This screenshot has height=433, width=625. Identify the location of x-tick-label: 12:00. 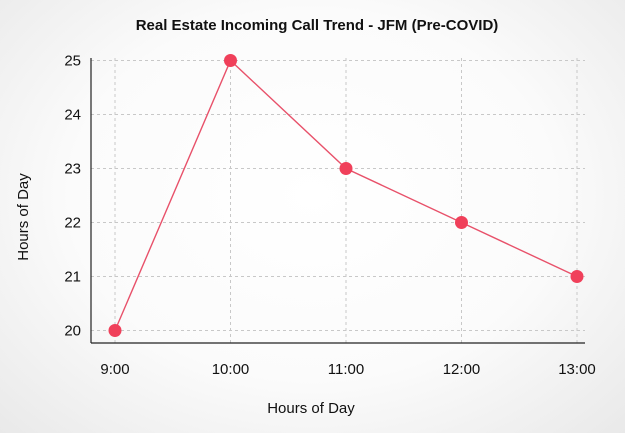
(462, 369).